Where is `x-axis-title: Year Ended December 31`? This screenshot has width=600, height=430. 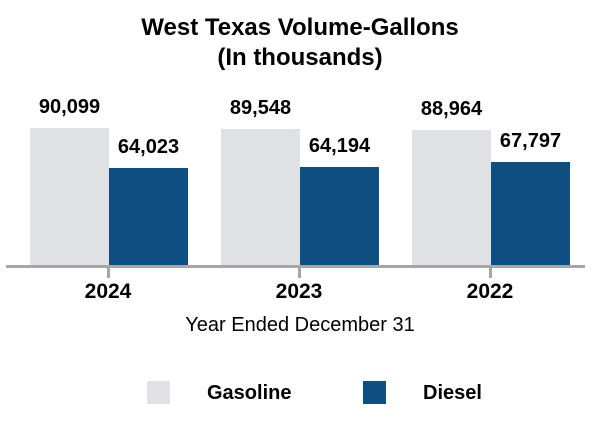 x-axis-title: Year Ended December 31 is located at coordinates (300, 325).